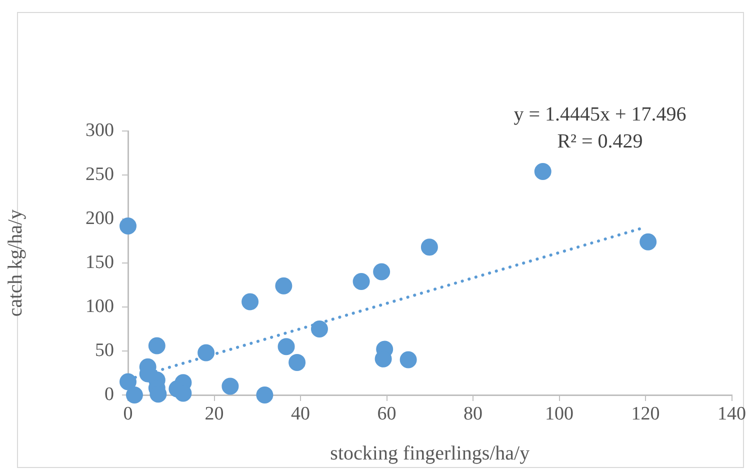 This screenshot has height=470, width=748. Describe the element at coordinates (559, 413) in the screenshot. I see `x-tick-label: 100` at that location.